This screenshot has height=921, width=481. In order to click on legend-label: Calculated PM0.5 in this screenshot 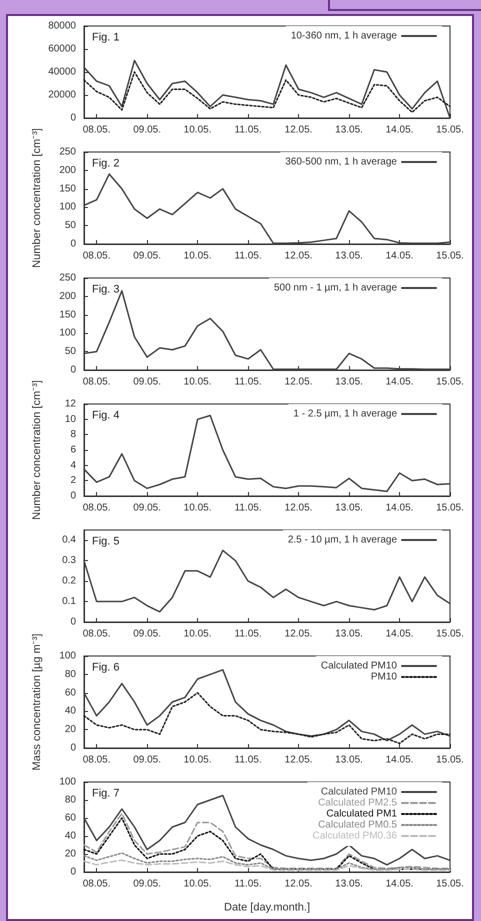, I will do `click(358, 825)`.